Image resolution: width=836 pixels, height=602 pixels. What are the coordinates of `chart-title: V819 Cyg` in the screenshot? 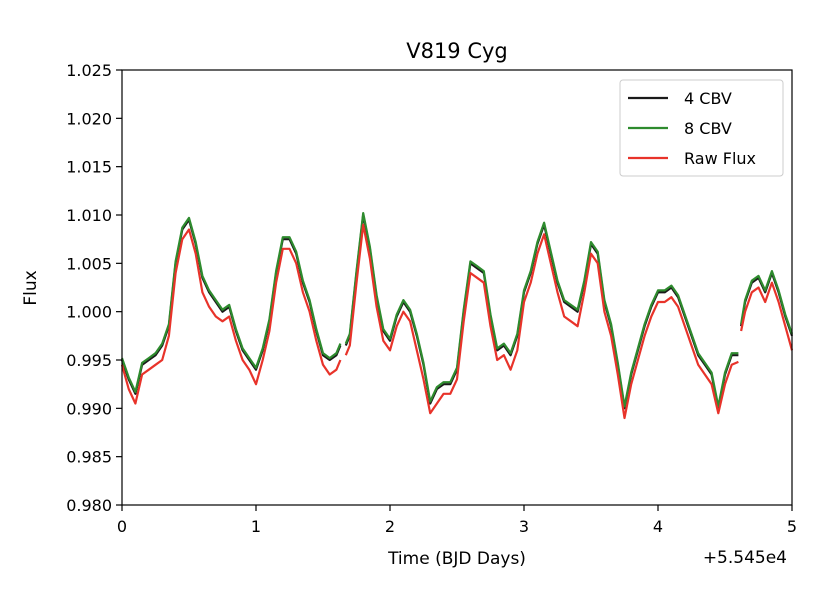 It's located at (457, 51).